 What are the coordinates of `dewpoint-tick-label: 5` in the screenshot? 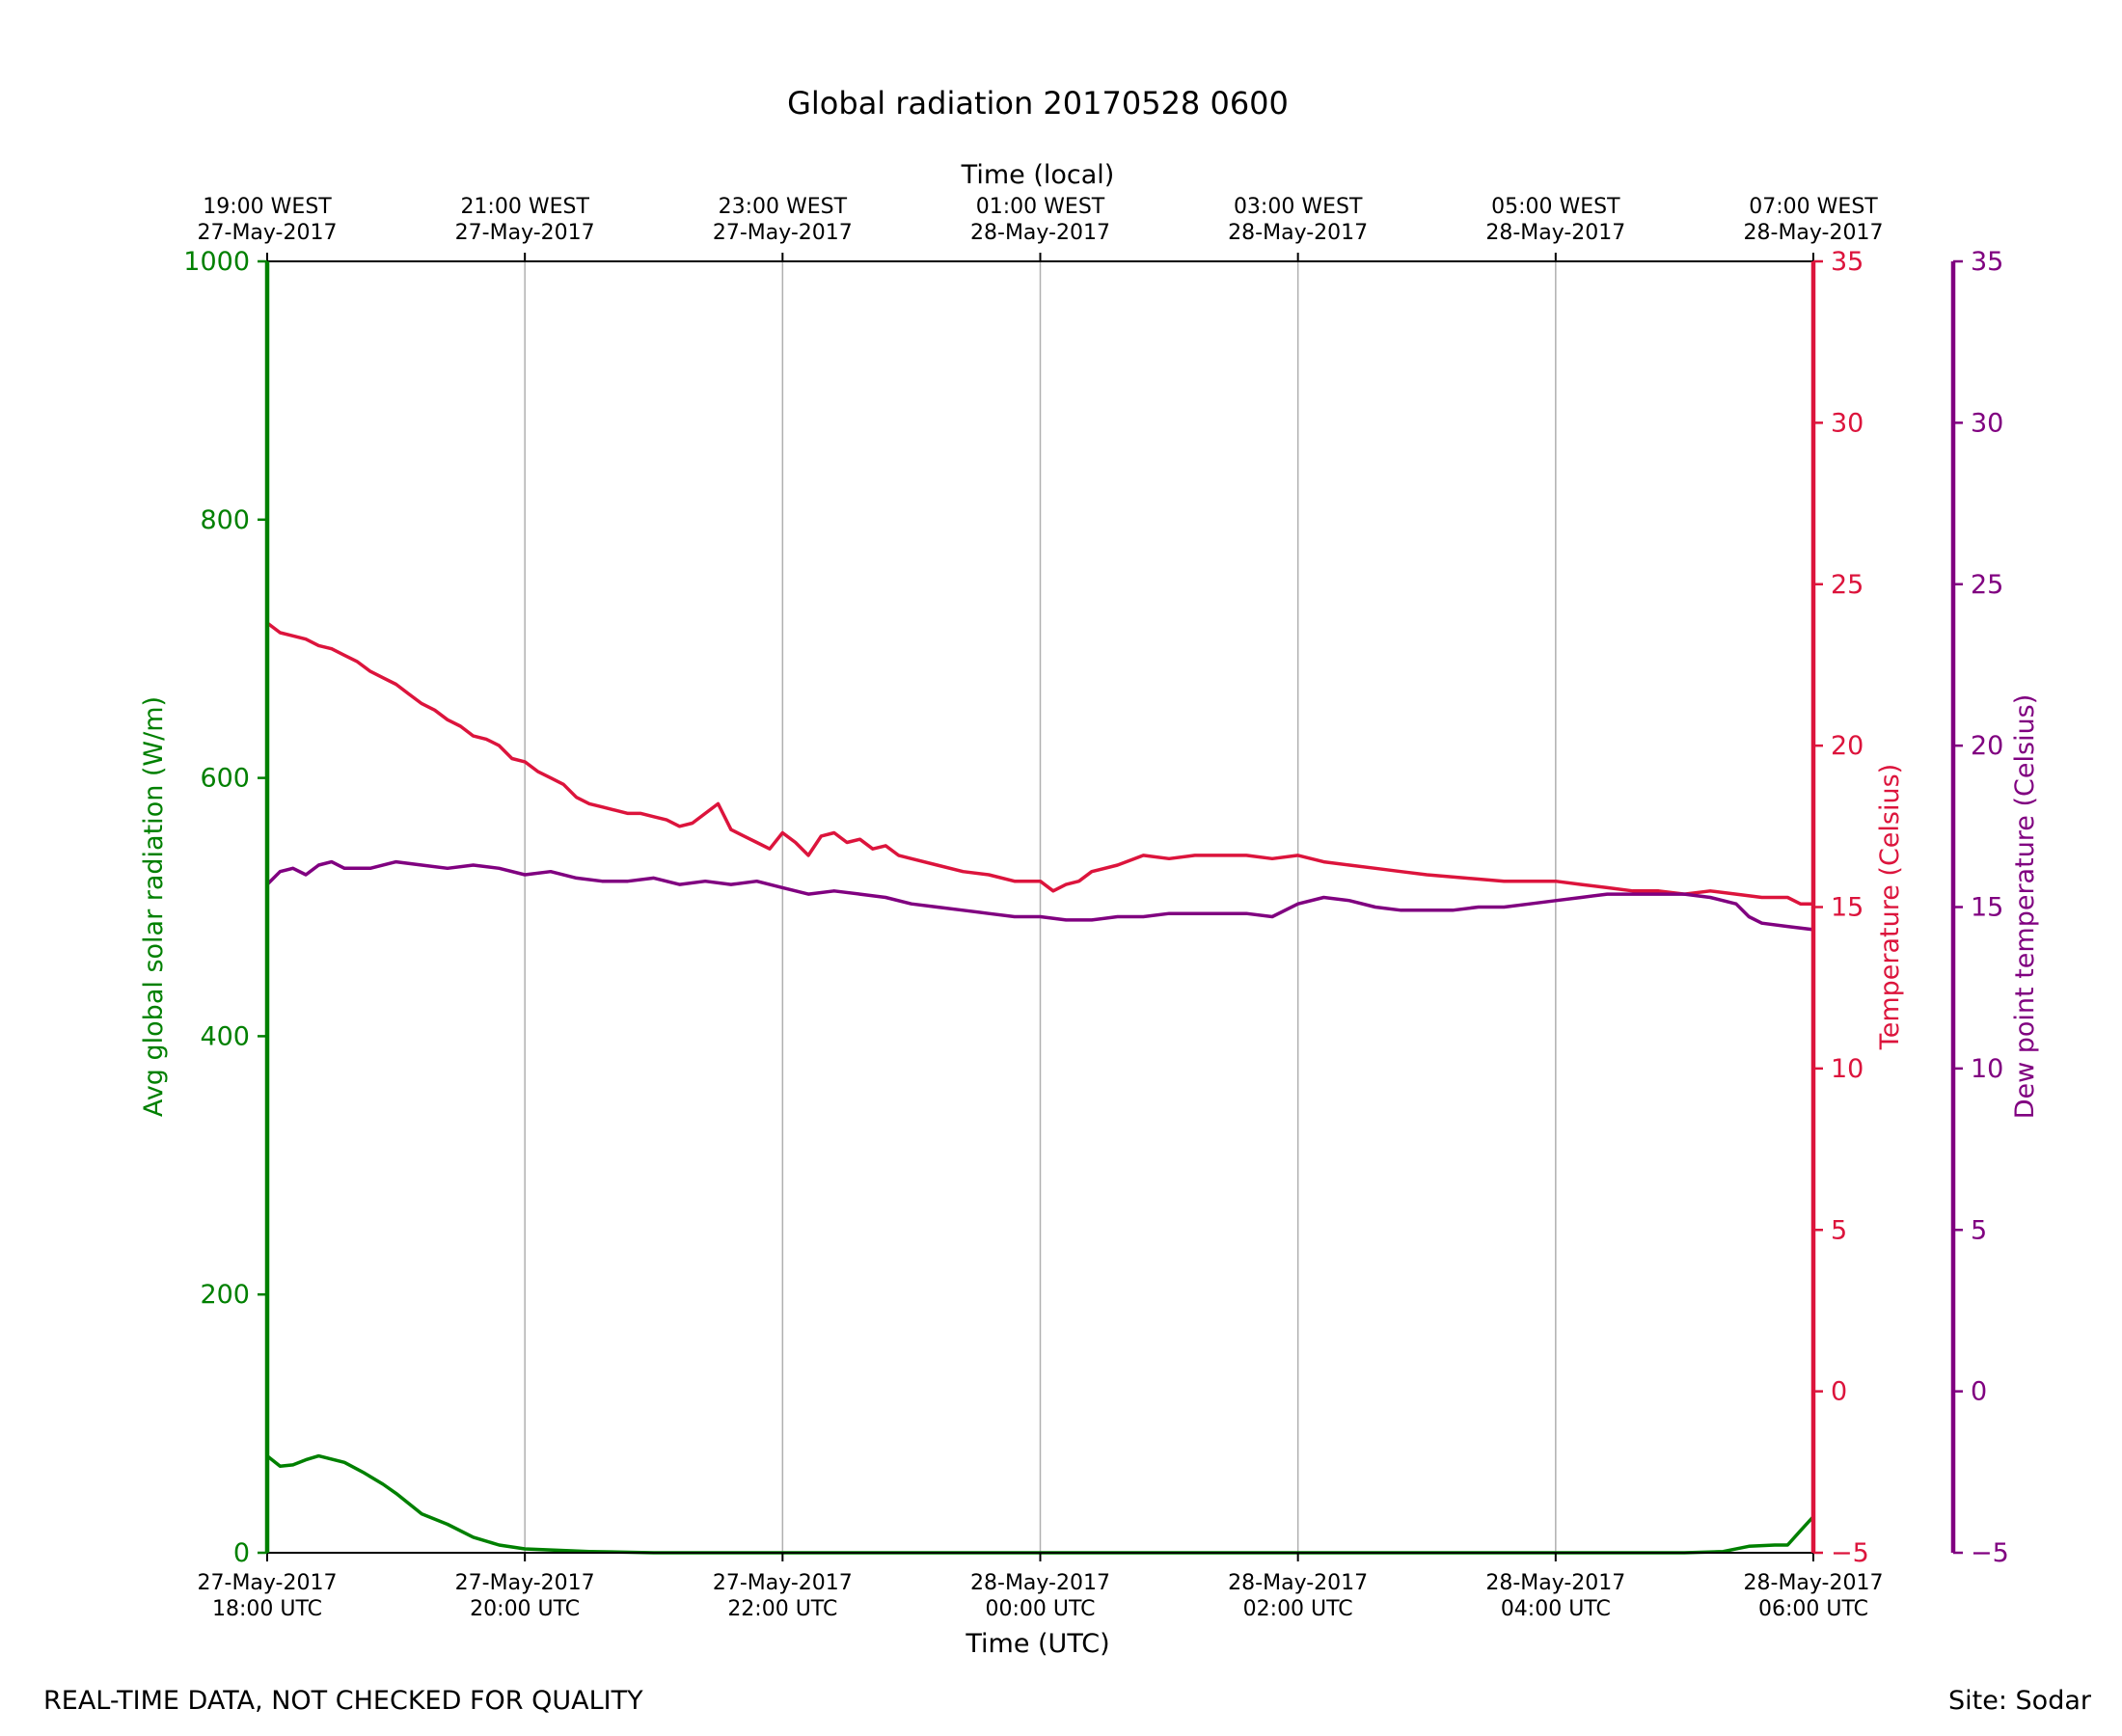 It's located at (1979, 1230).